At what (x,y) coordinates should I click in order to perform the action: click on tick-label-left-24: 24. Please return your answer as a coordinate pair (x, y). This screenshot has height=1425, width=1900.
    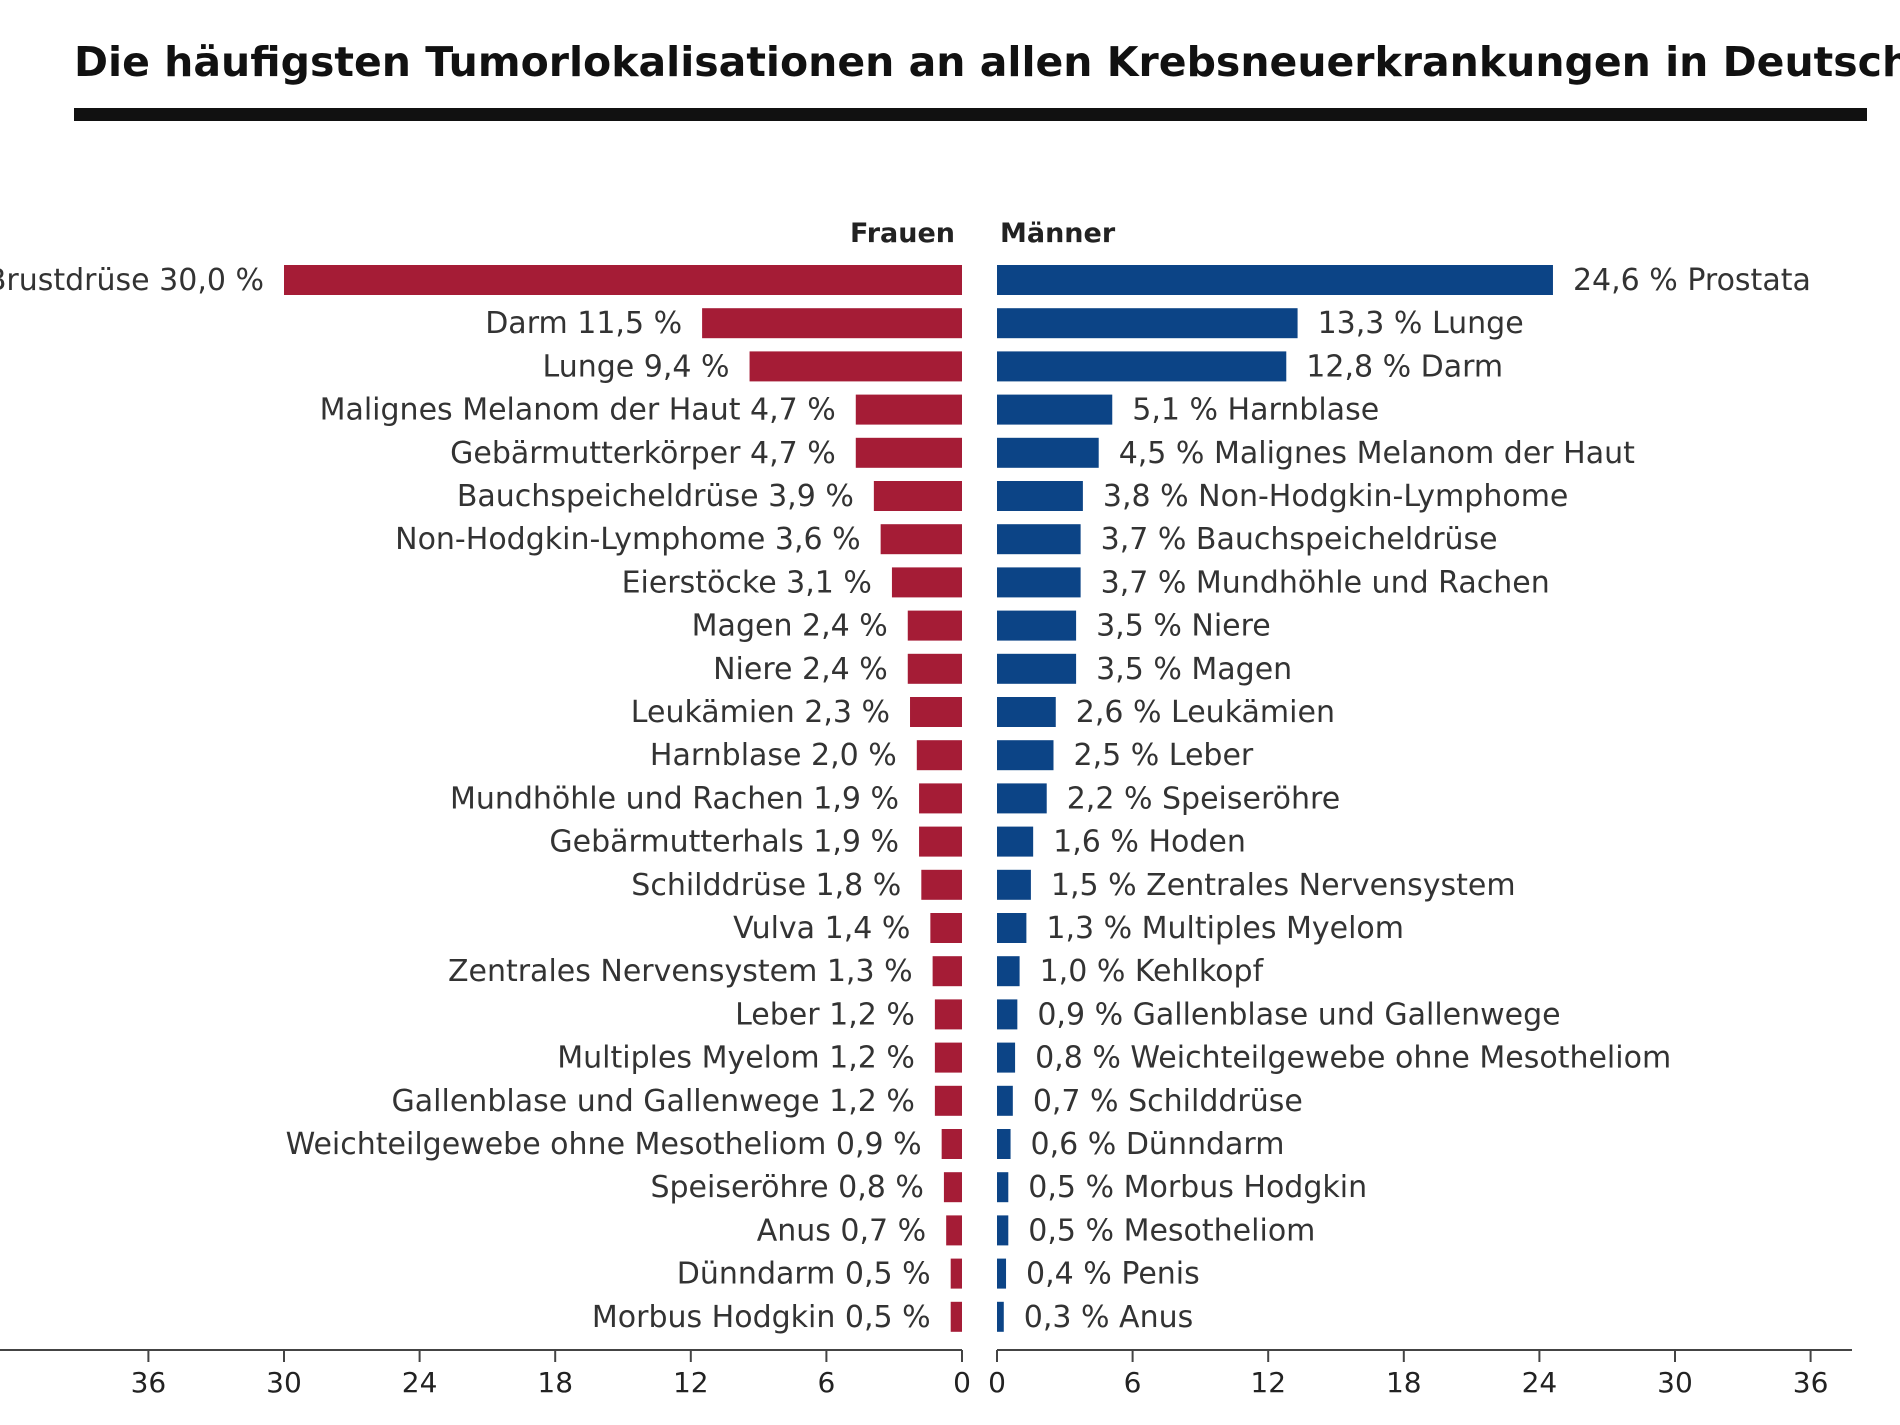
    Looking at the image, I should click on (420, 1382).